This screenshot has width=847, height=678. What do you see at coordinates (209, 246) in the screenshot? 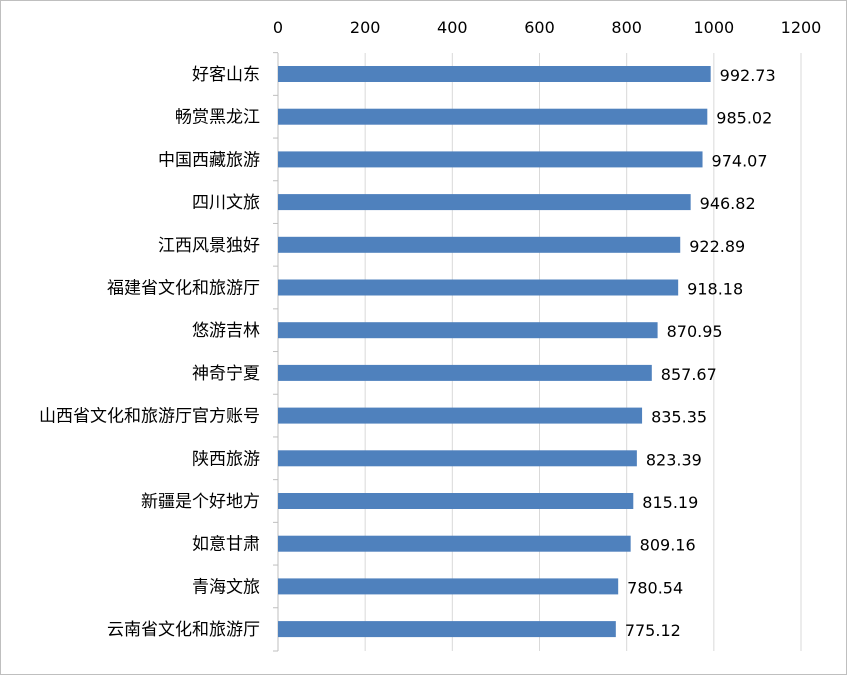
I see `category-label: 江西风景独好` at bounding box center [209, 246].